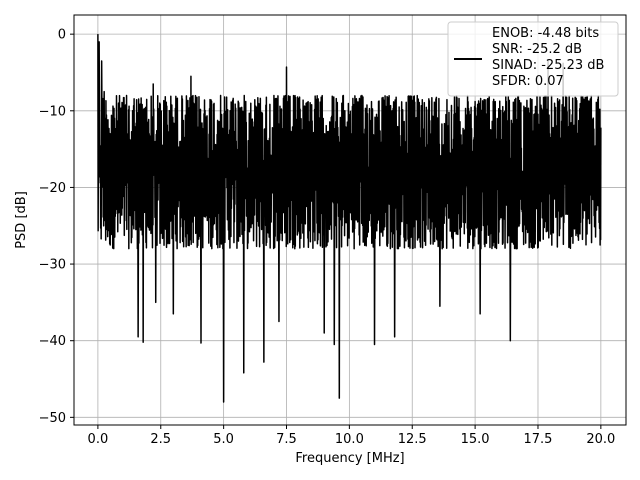 This screenshot has height=480, width=640. I want to click on y-tick-label: −10, so click(52, 111).